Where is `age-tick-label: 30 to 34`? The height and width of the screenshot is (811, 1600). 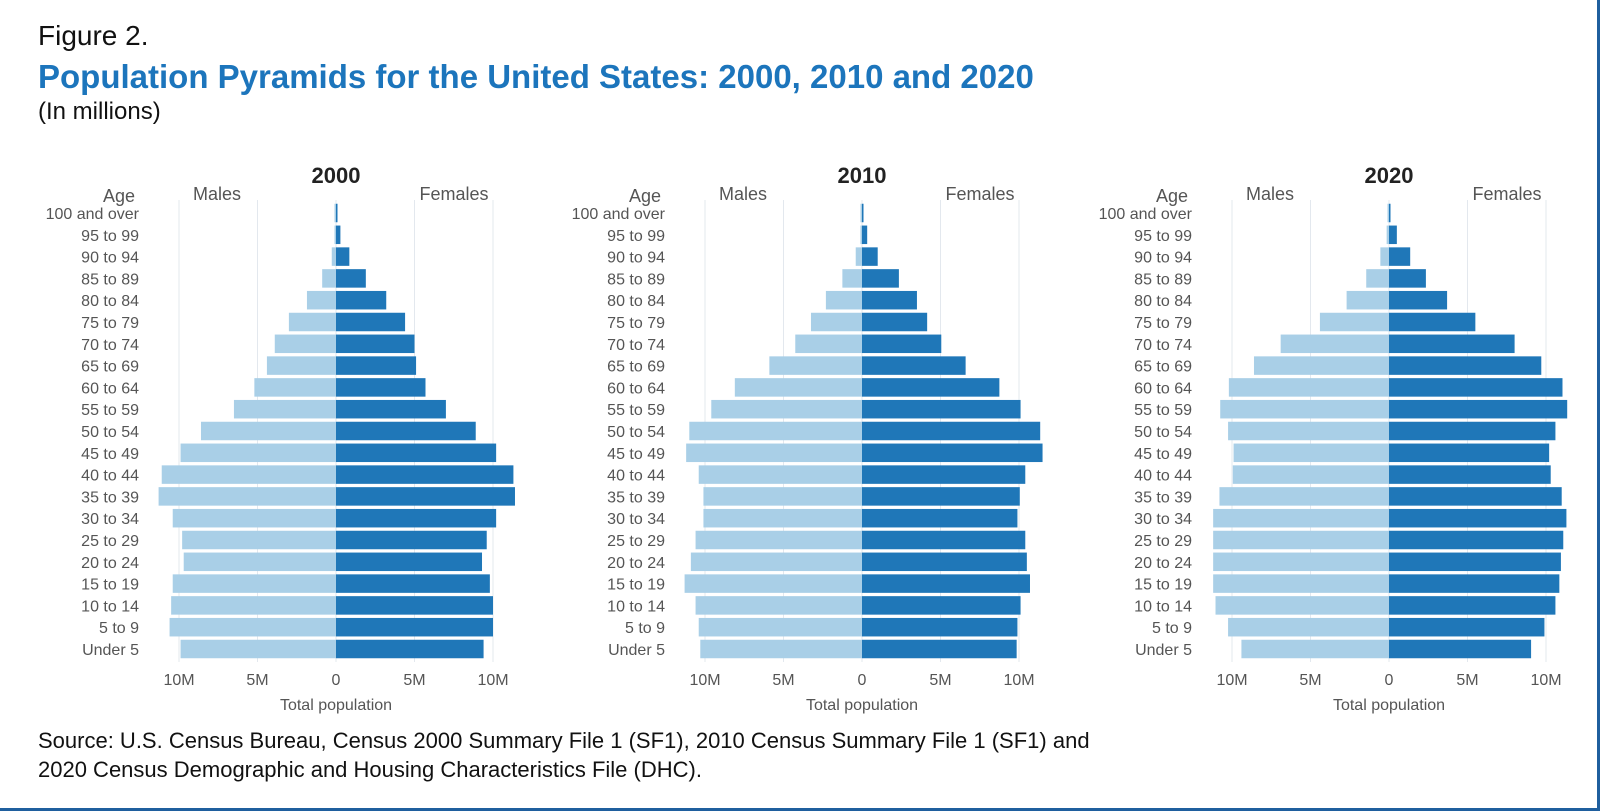 age-tick-label: 30 to 34 is located at coordinates (636, 519).